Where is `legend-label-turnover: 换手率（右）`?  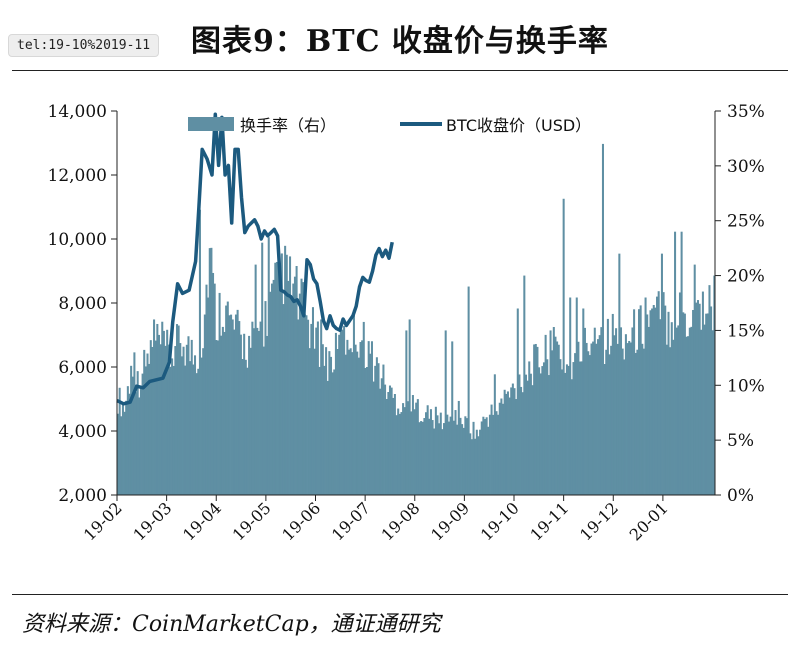
legend-label-turnover: 换手率（右） is located at coordinates (288, 125).